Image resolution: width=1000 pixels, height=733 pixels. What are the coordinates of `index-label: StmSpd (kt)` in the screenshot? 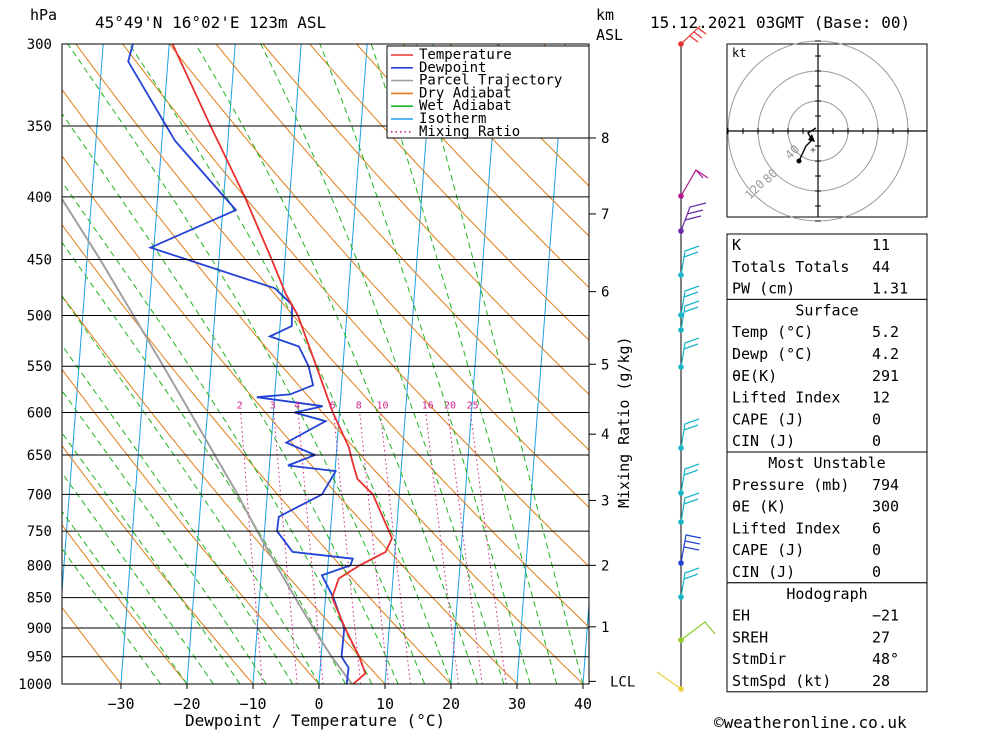 It's located at (781, 681).